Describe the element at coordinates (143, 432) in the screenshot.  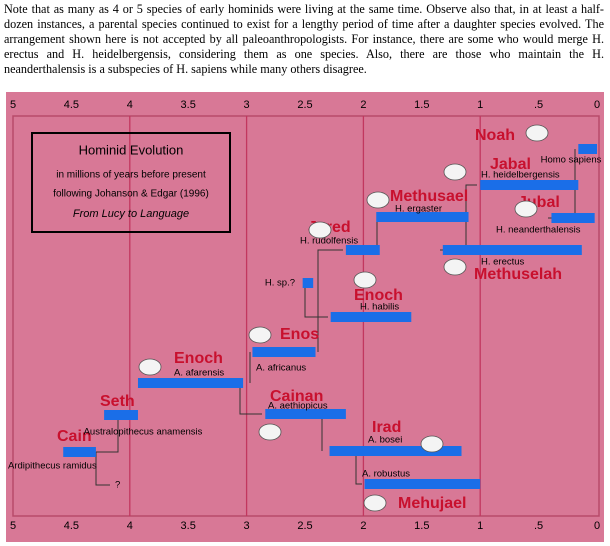
I see `species-label: Australopithecus anamensis` at that location.